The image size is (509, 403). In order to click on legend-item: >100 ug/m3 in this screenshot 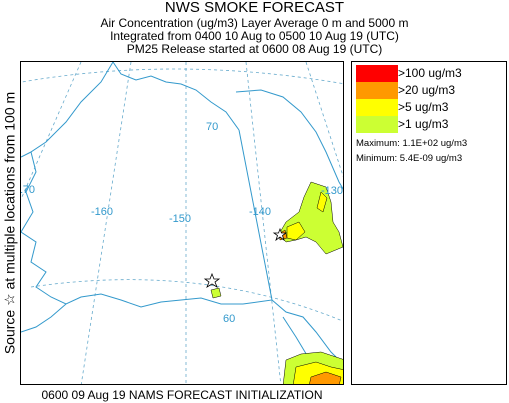, I will do `click(430, 73)`.